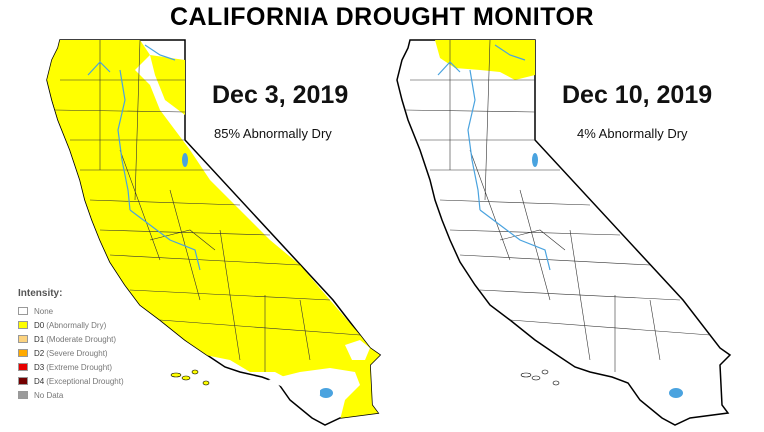  I want to click on page-title: CALIFORNIA DROUGHT MONITOR, so click(382, 17).